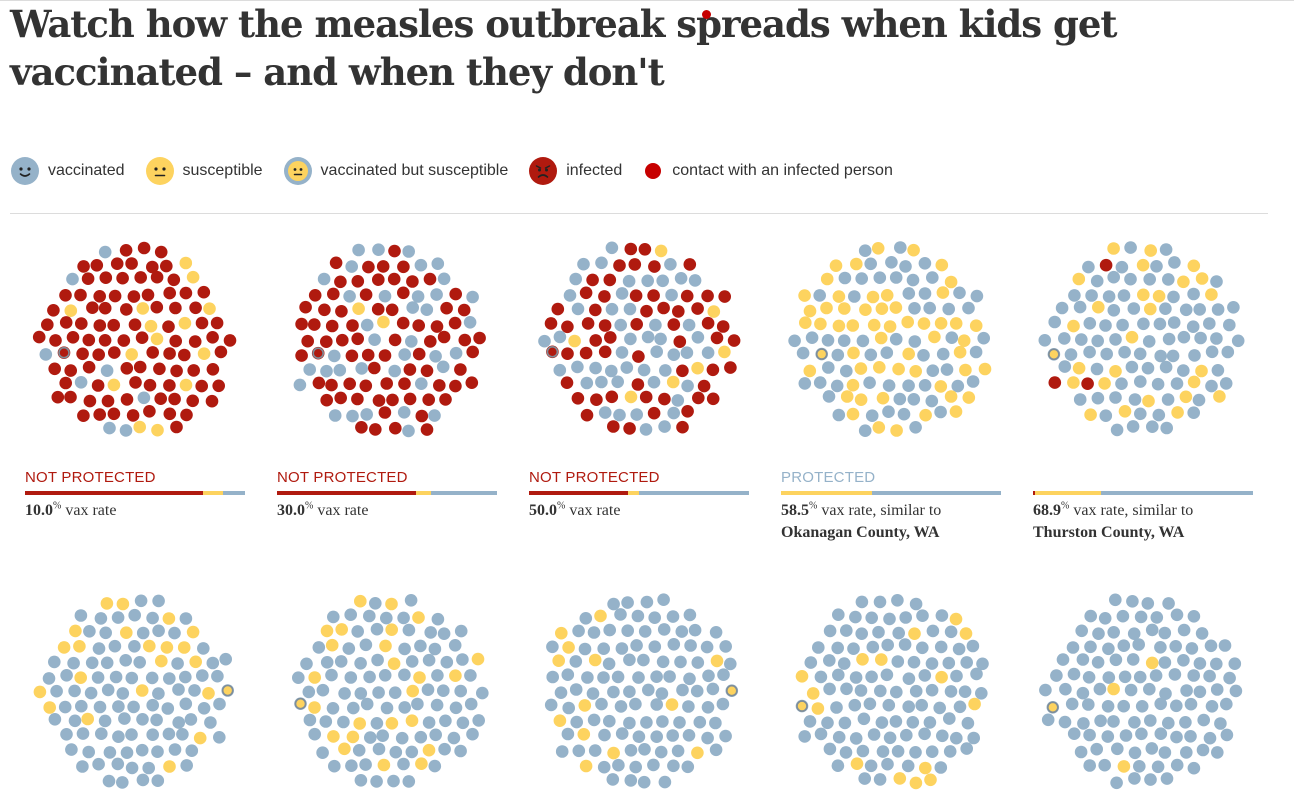  Describe the element at coordinates (64, 352) in the screenshot. I see `vaccinated-susceptible-dot` at that location.